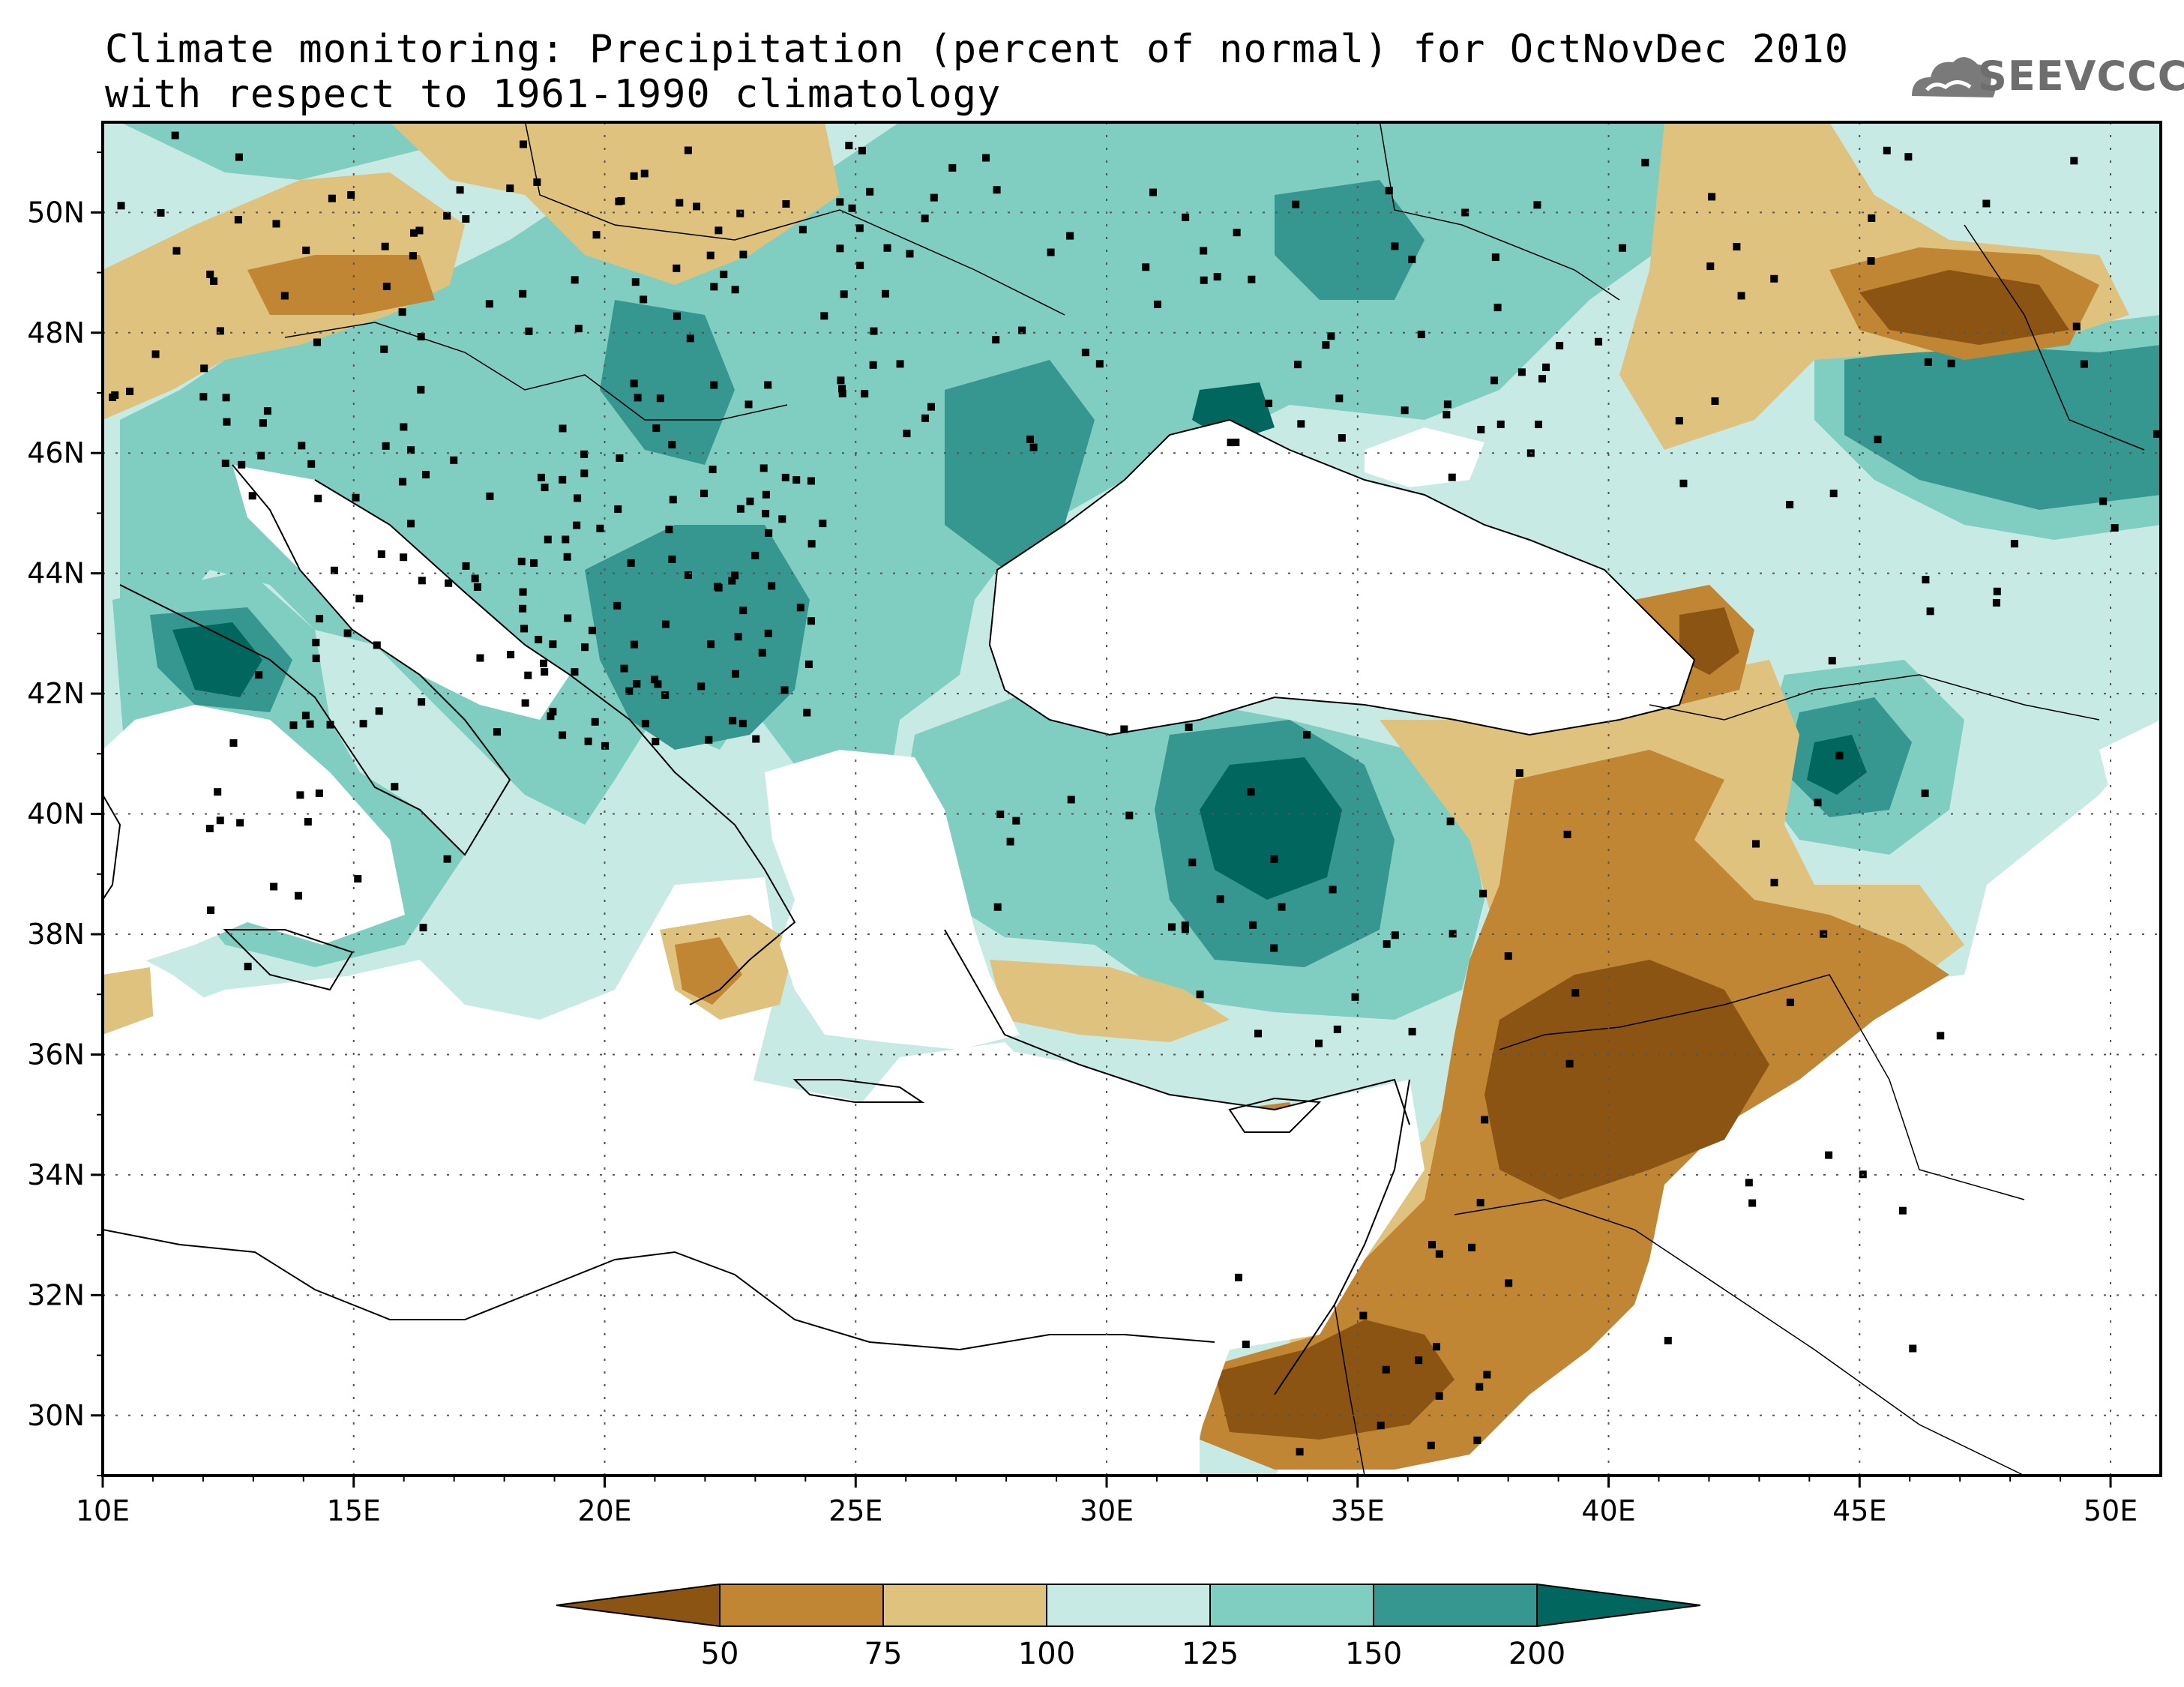  What do you see at coordinates (1964, 307) in the screenshot?
I see `field-under-50-russia` at bounding box center [1964, 307].